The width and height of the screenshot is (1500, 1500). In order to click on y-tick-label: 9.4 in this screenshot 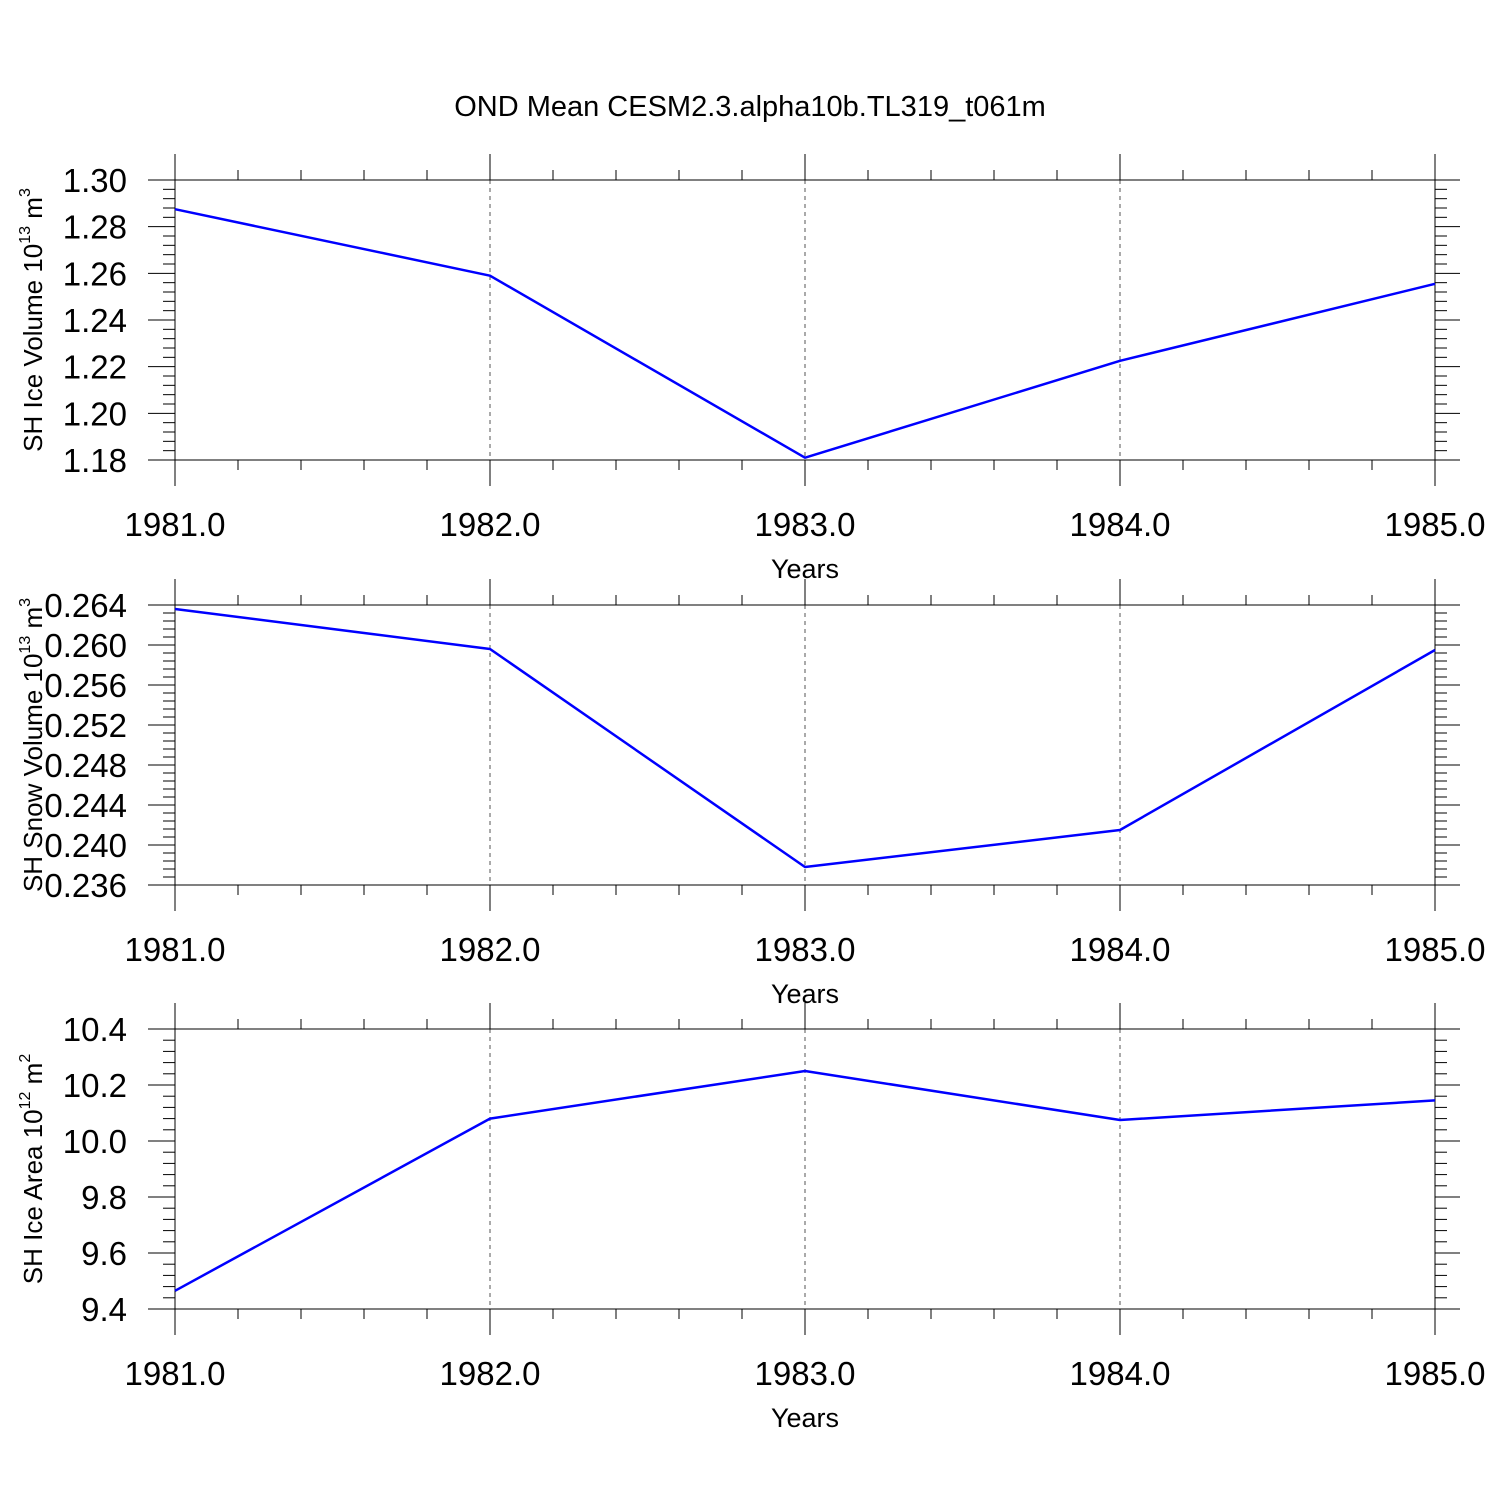, I will do `click(104, 1309)`.